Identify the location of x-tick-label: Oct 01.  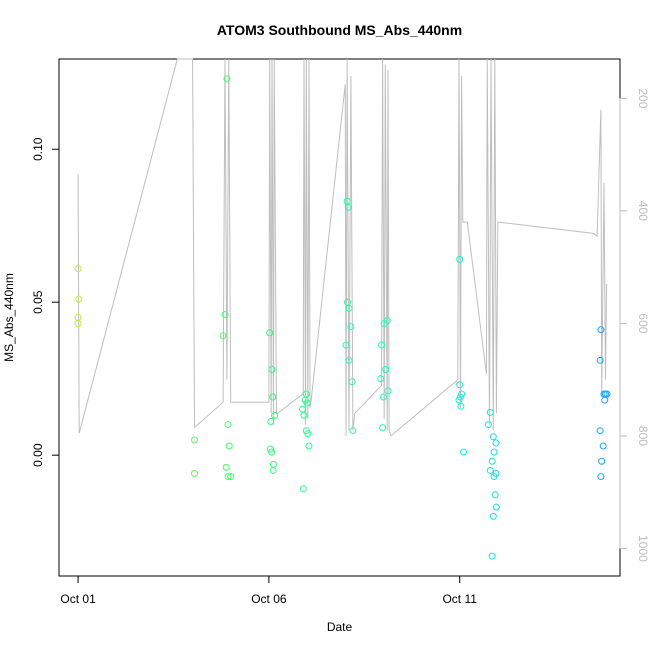
(78, 599).